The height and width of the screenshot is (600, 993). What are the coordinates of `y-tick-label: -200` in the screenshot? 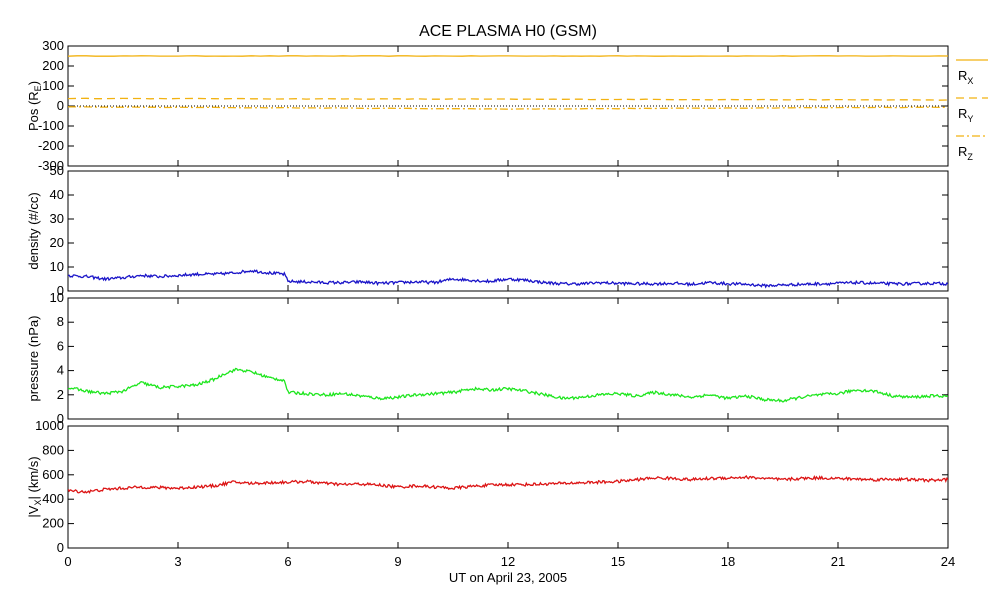 It's located at (51, 145).